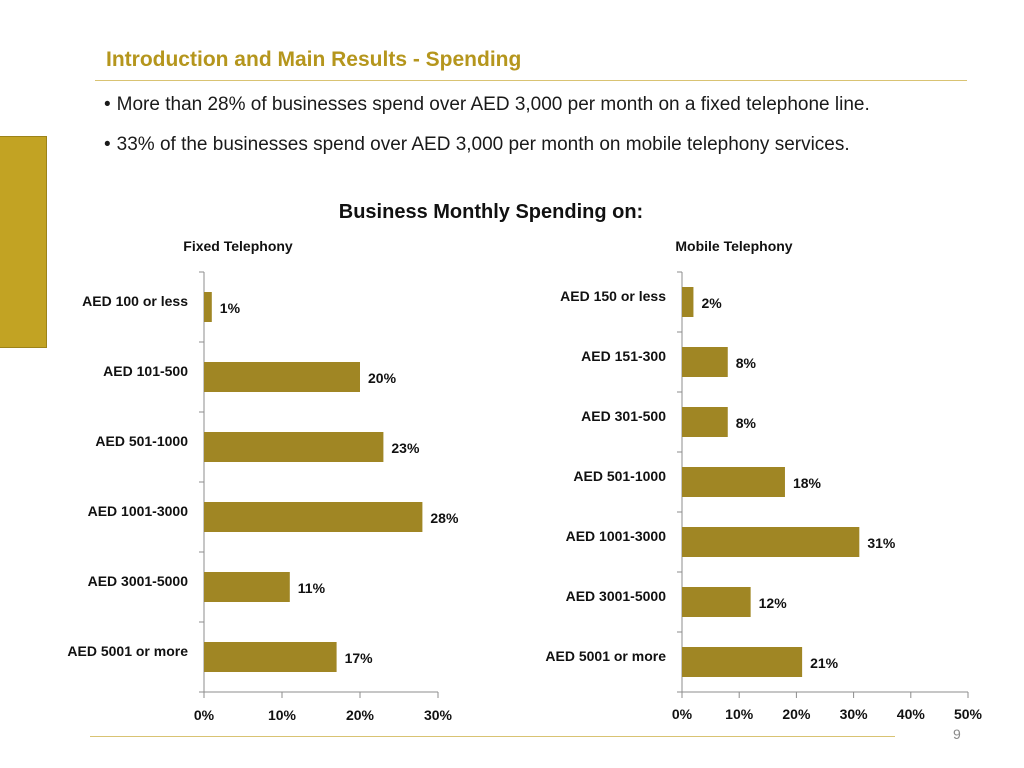 This screenshot has height=768, width=1024. Describe the element at coordinates (23, 242) in the screenshot. I see `side-accent-bar` at that location.